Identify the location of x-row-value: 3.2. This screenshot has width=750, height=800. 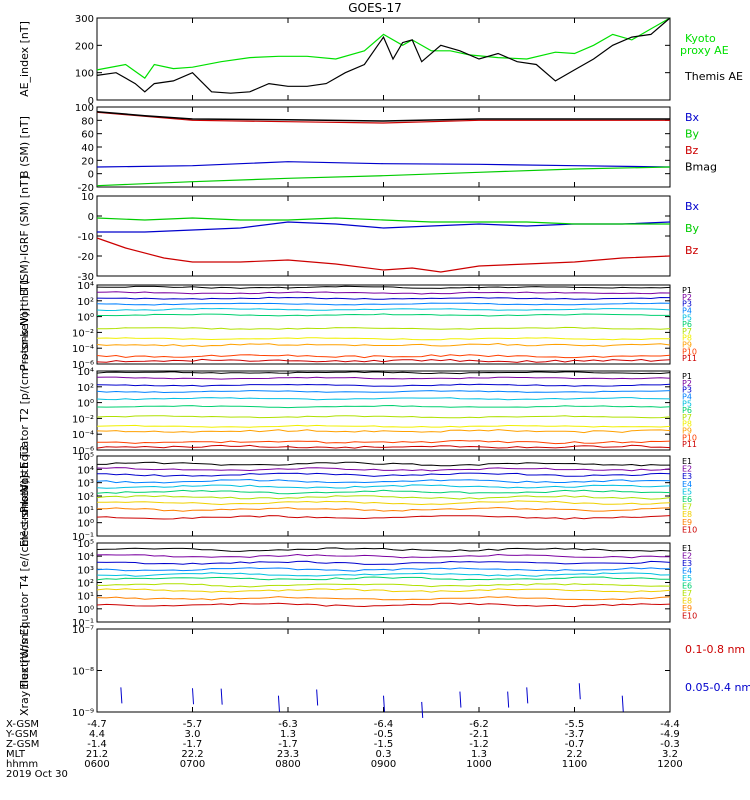
(670, 754).